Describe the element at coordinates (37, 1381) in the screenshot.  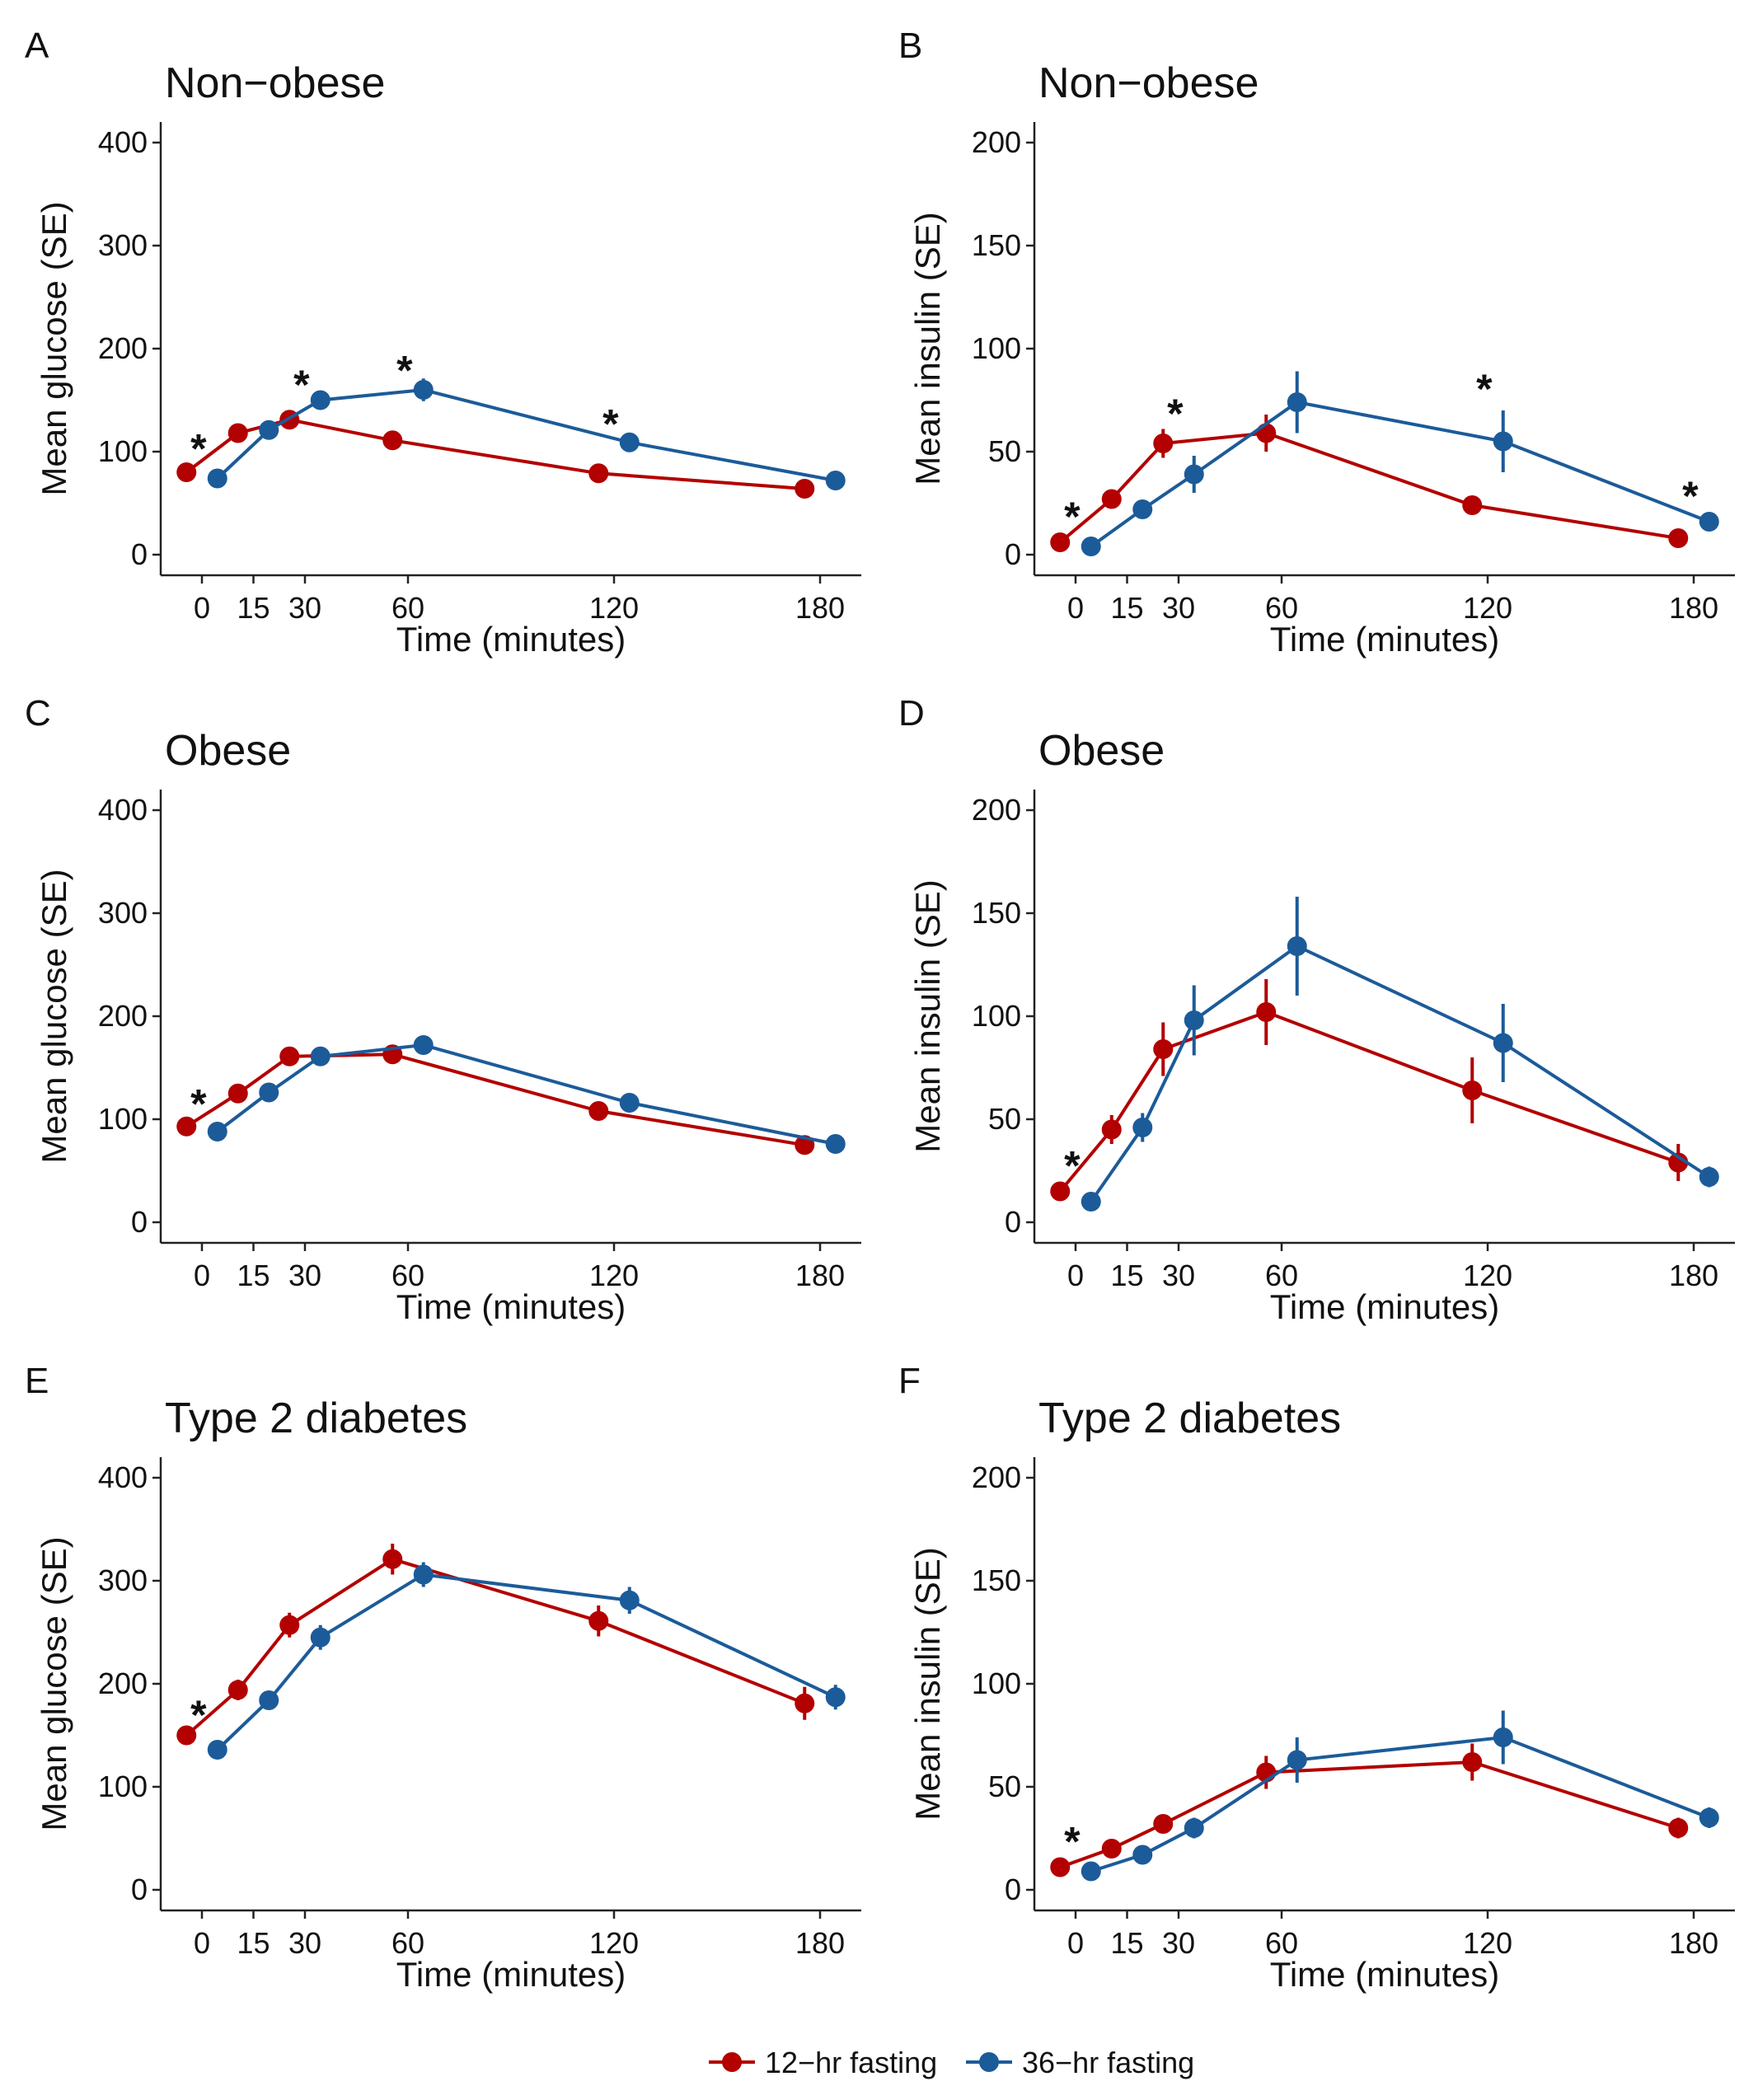
I see `panel-letter: E` at that location.